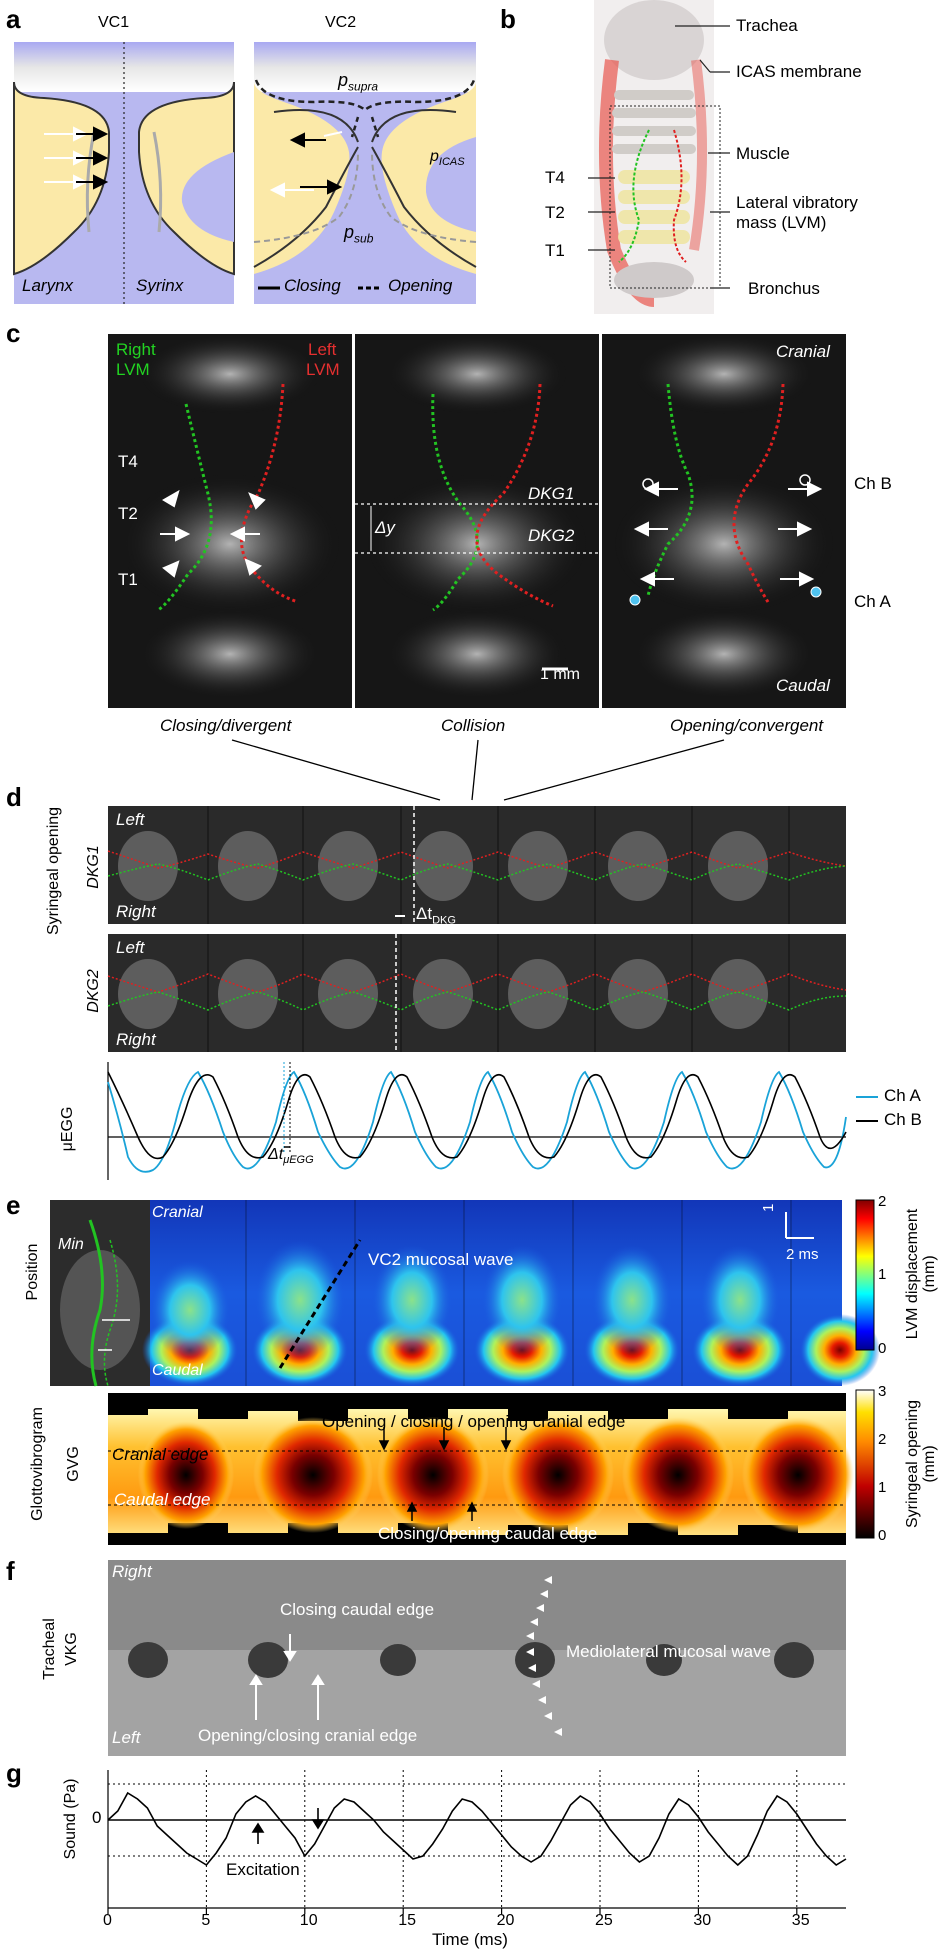 The height and width of the screenshot is (1955, 946). I want to click on delta-t-uegg-label: ΔtμEGG, so click(291, 1156).